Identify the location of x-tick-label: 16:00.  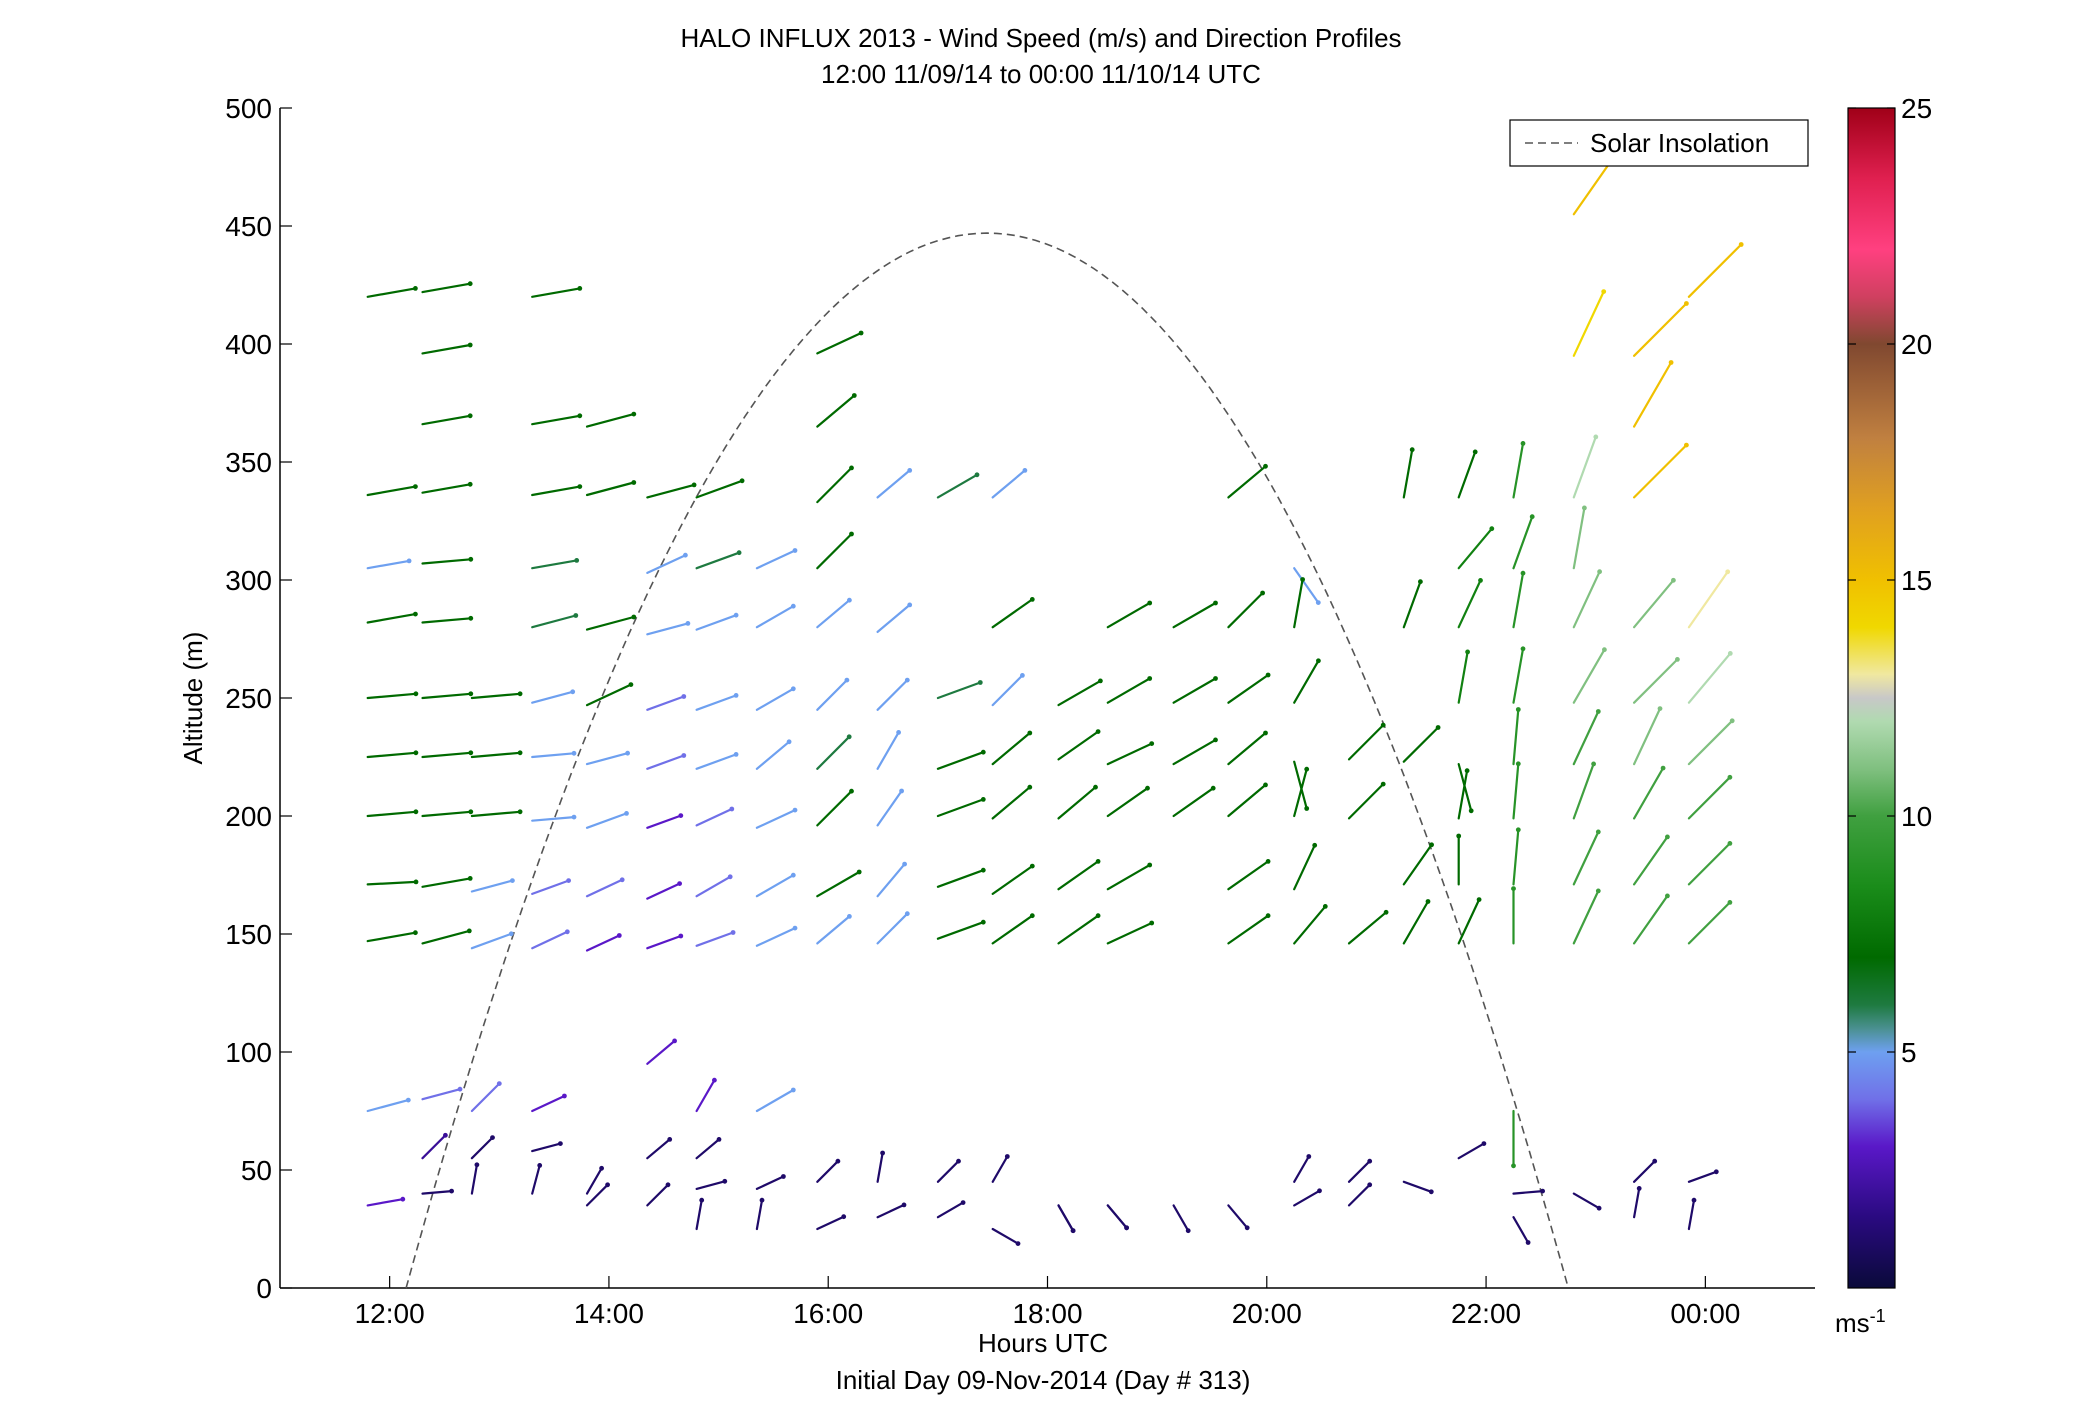
(828, 1313).